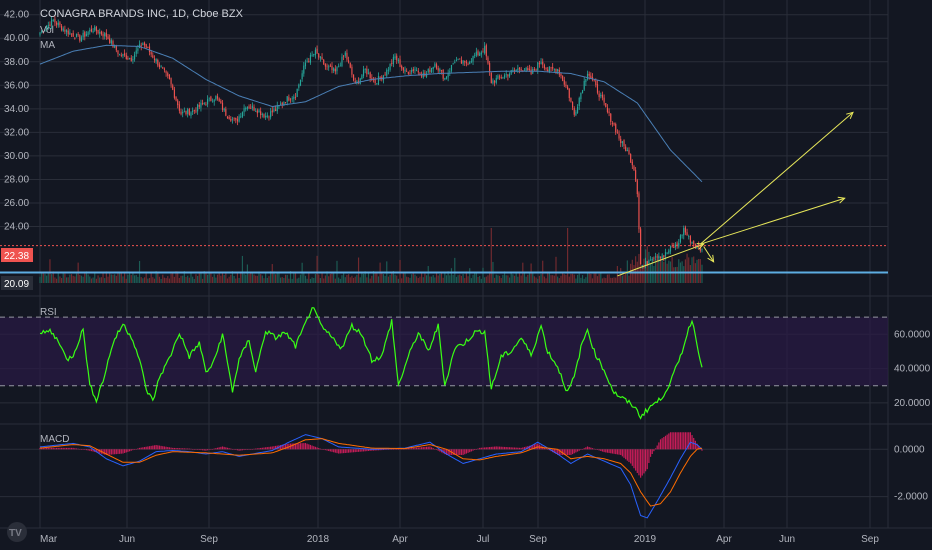  I want to click on trend-arrow-head, so click(711, 258).